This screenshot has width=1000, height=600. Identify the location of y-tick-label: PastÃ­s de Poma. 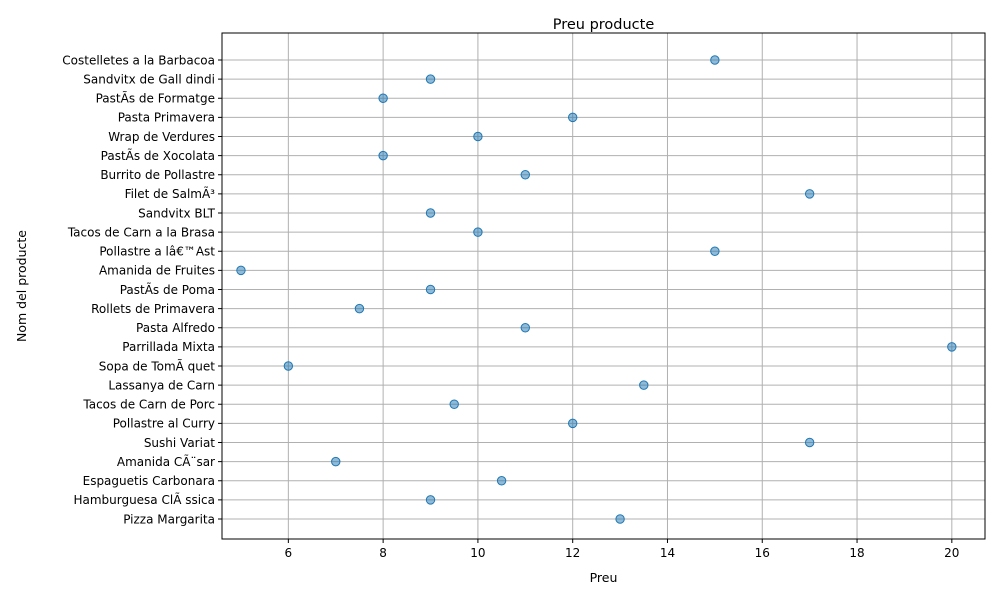
(167, 289).